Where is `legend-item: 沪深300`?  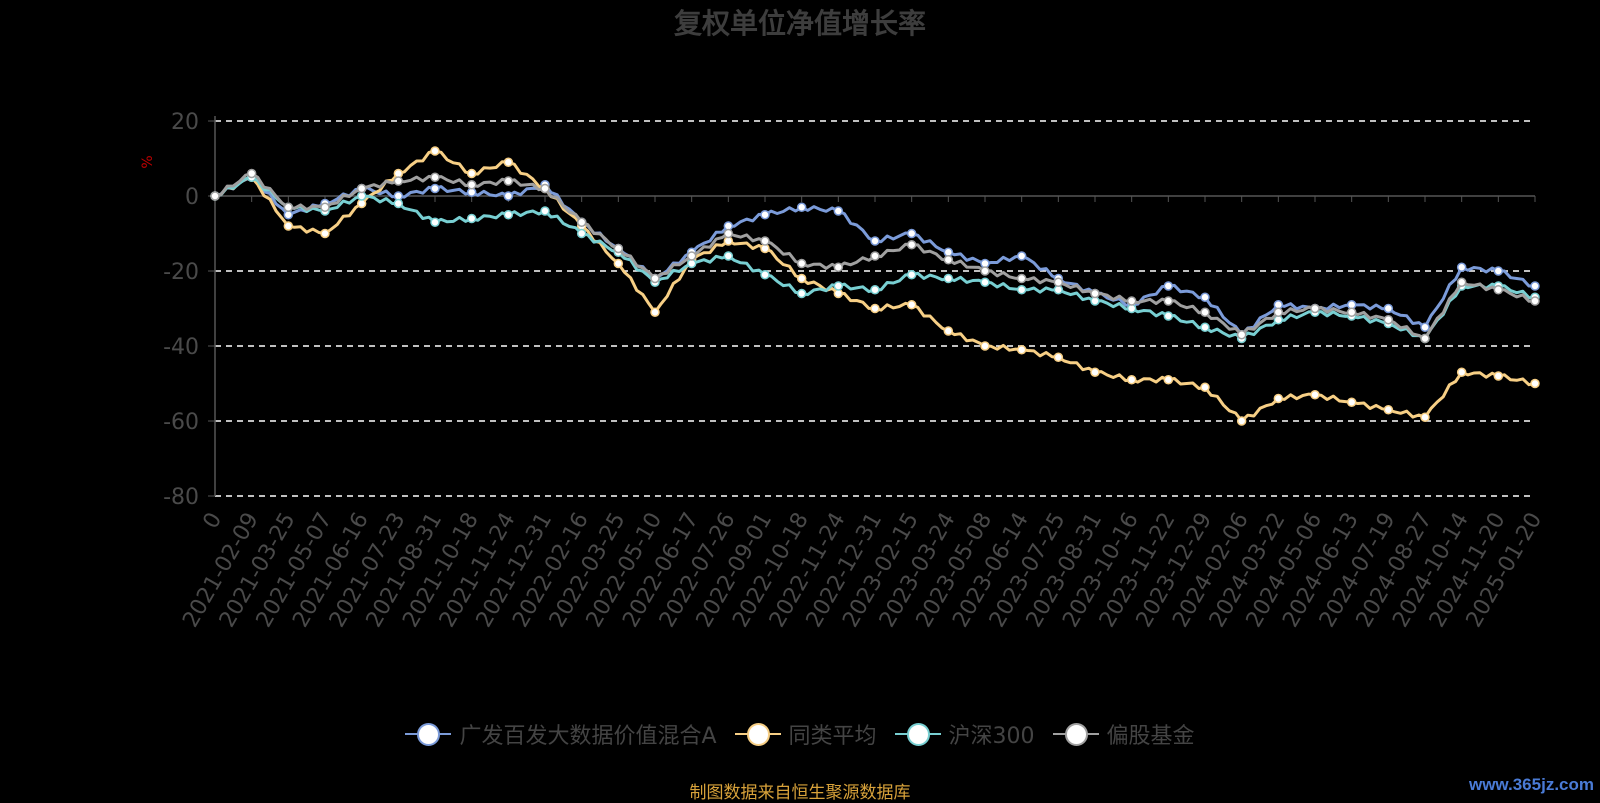
legend-item: 沪深300 is located at coordinates (964, 734).